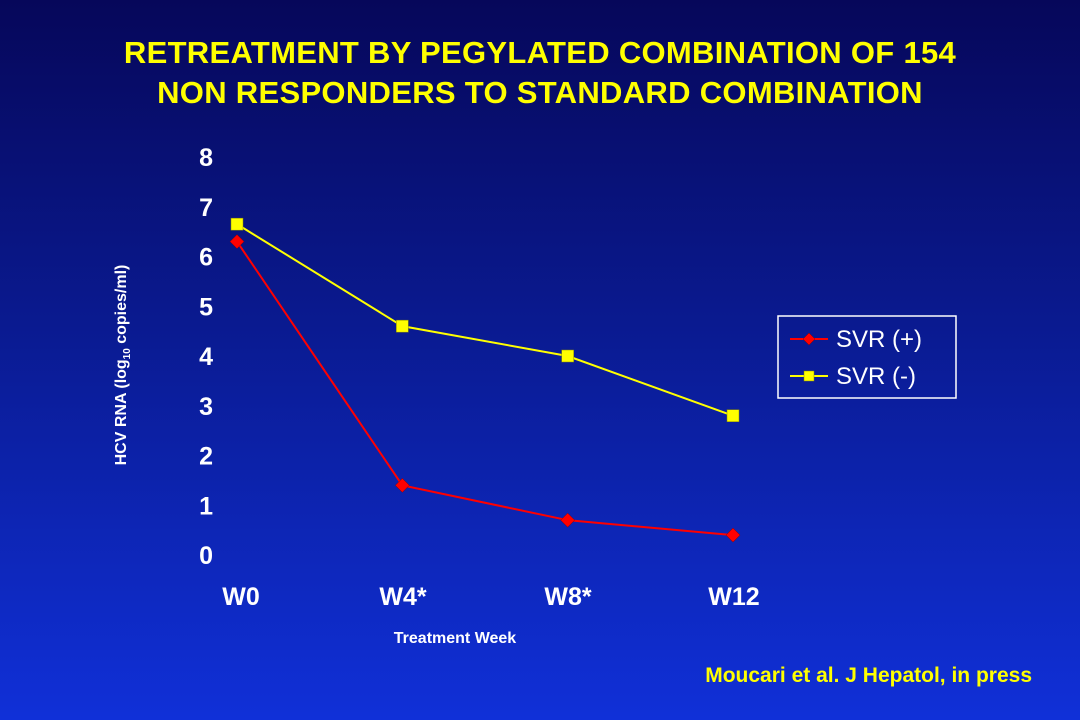  Describe the element at coordinates (206, 407) in the screenshot. I see `y-tick-label: 3` at that location.